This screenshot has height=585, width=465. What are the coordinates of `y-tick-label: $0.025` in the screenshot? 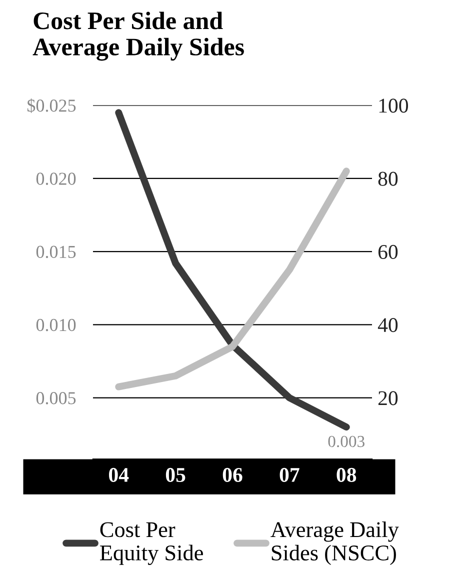 It's located at (51, 105).